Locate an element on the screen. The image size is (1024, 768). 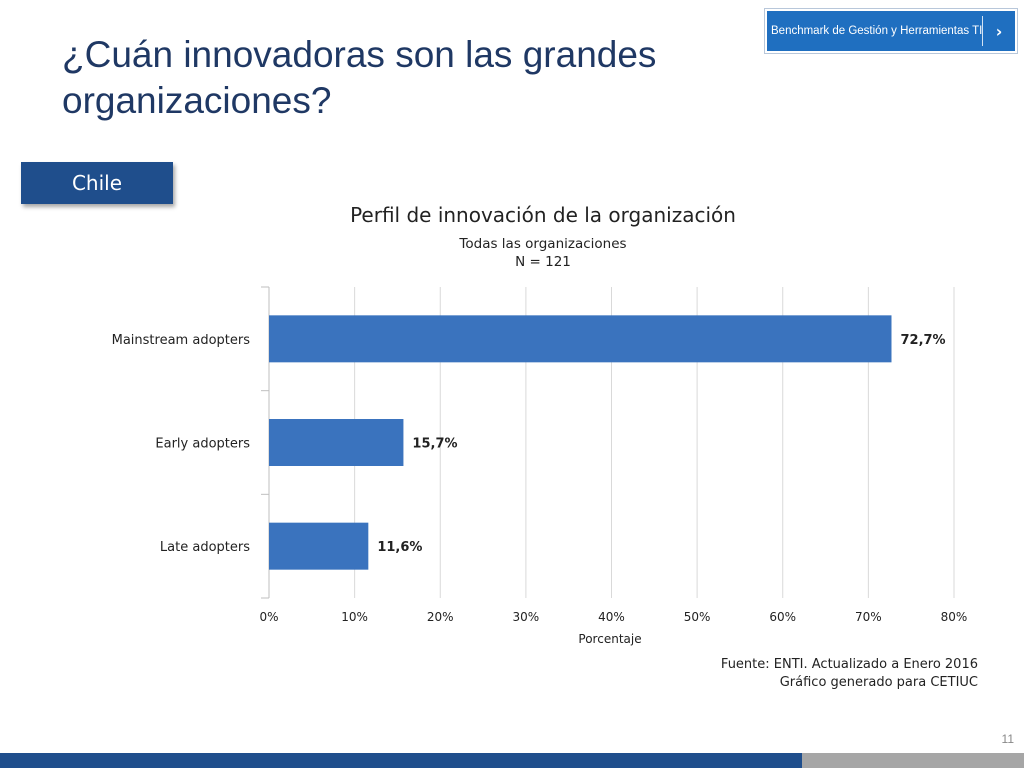
x-tick-label: 30% is located at coordinates (526, 617).